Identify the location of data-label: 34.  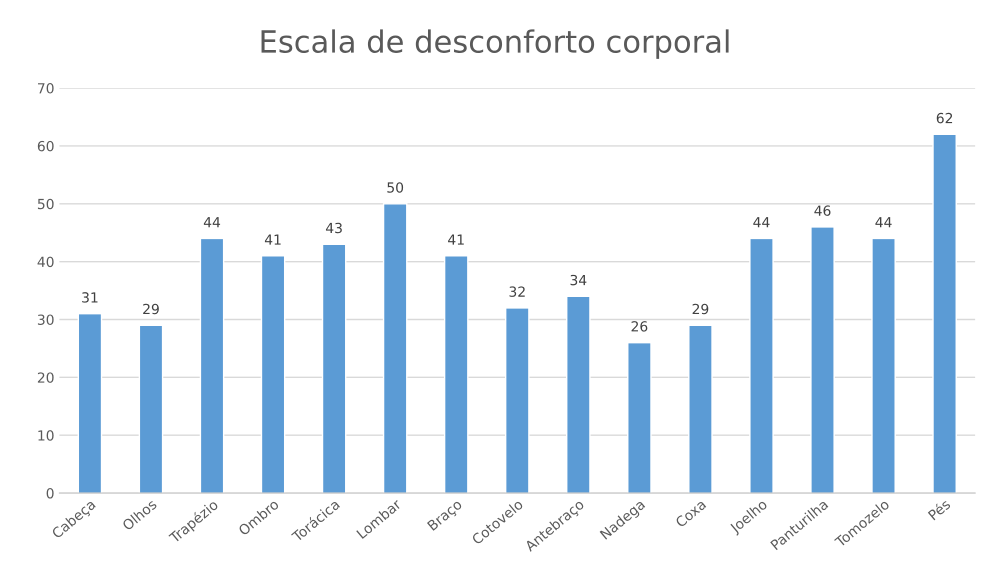
(578, 280).